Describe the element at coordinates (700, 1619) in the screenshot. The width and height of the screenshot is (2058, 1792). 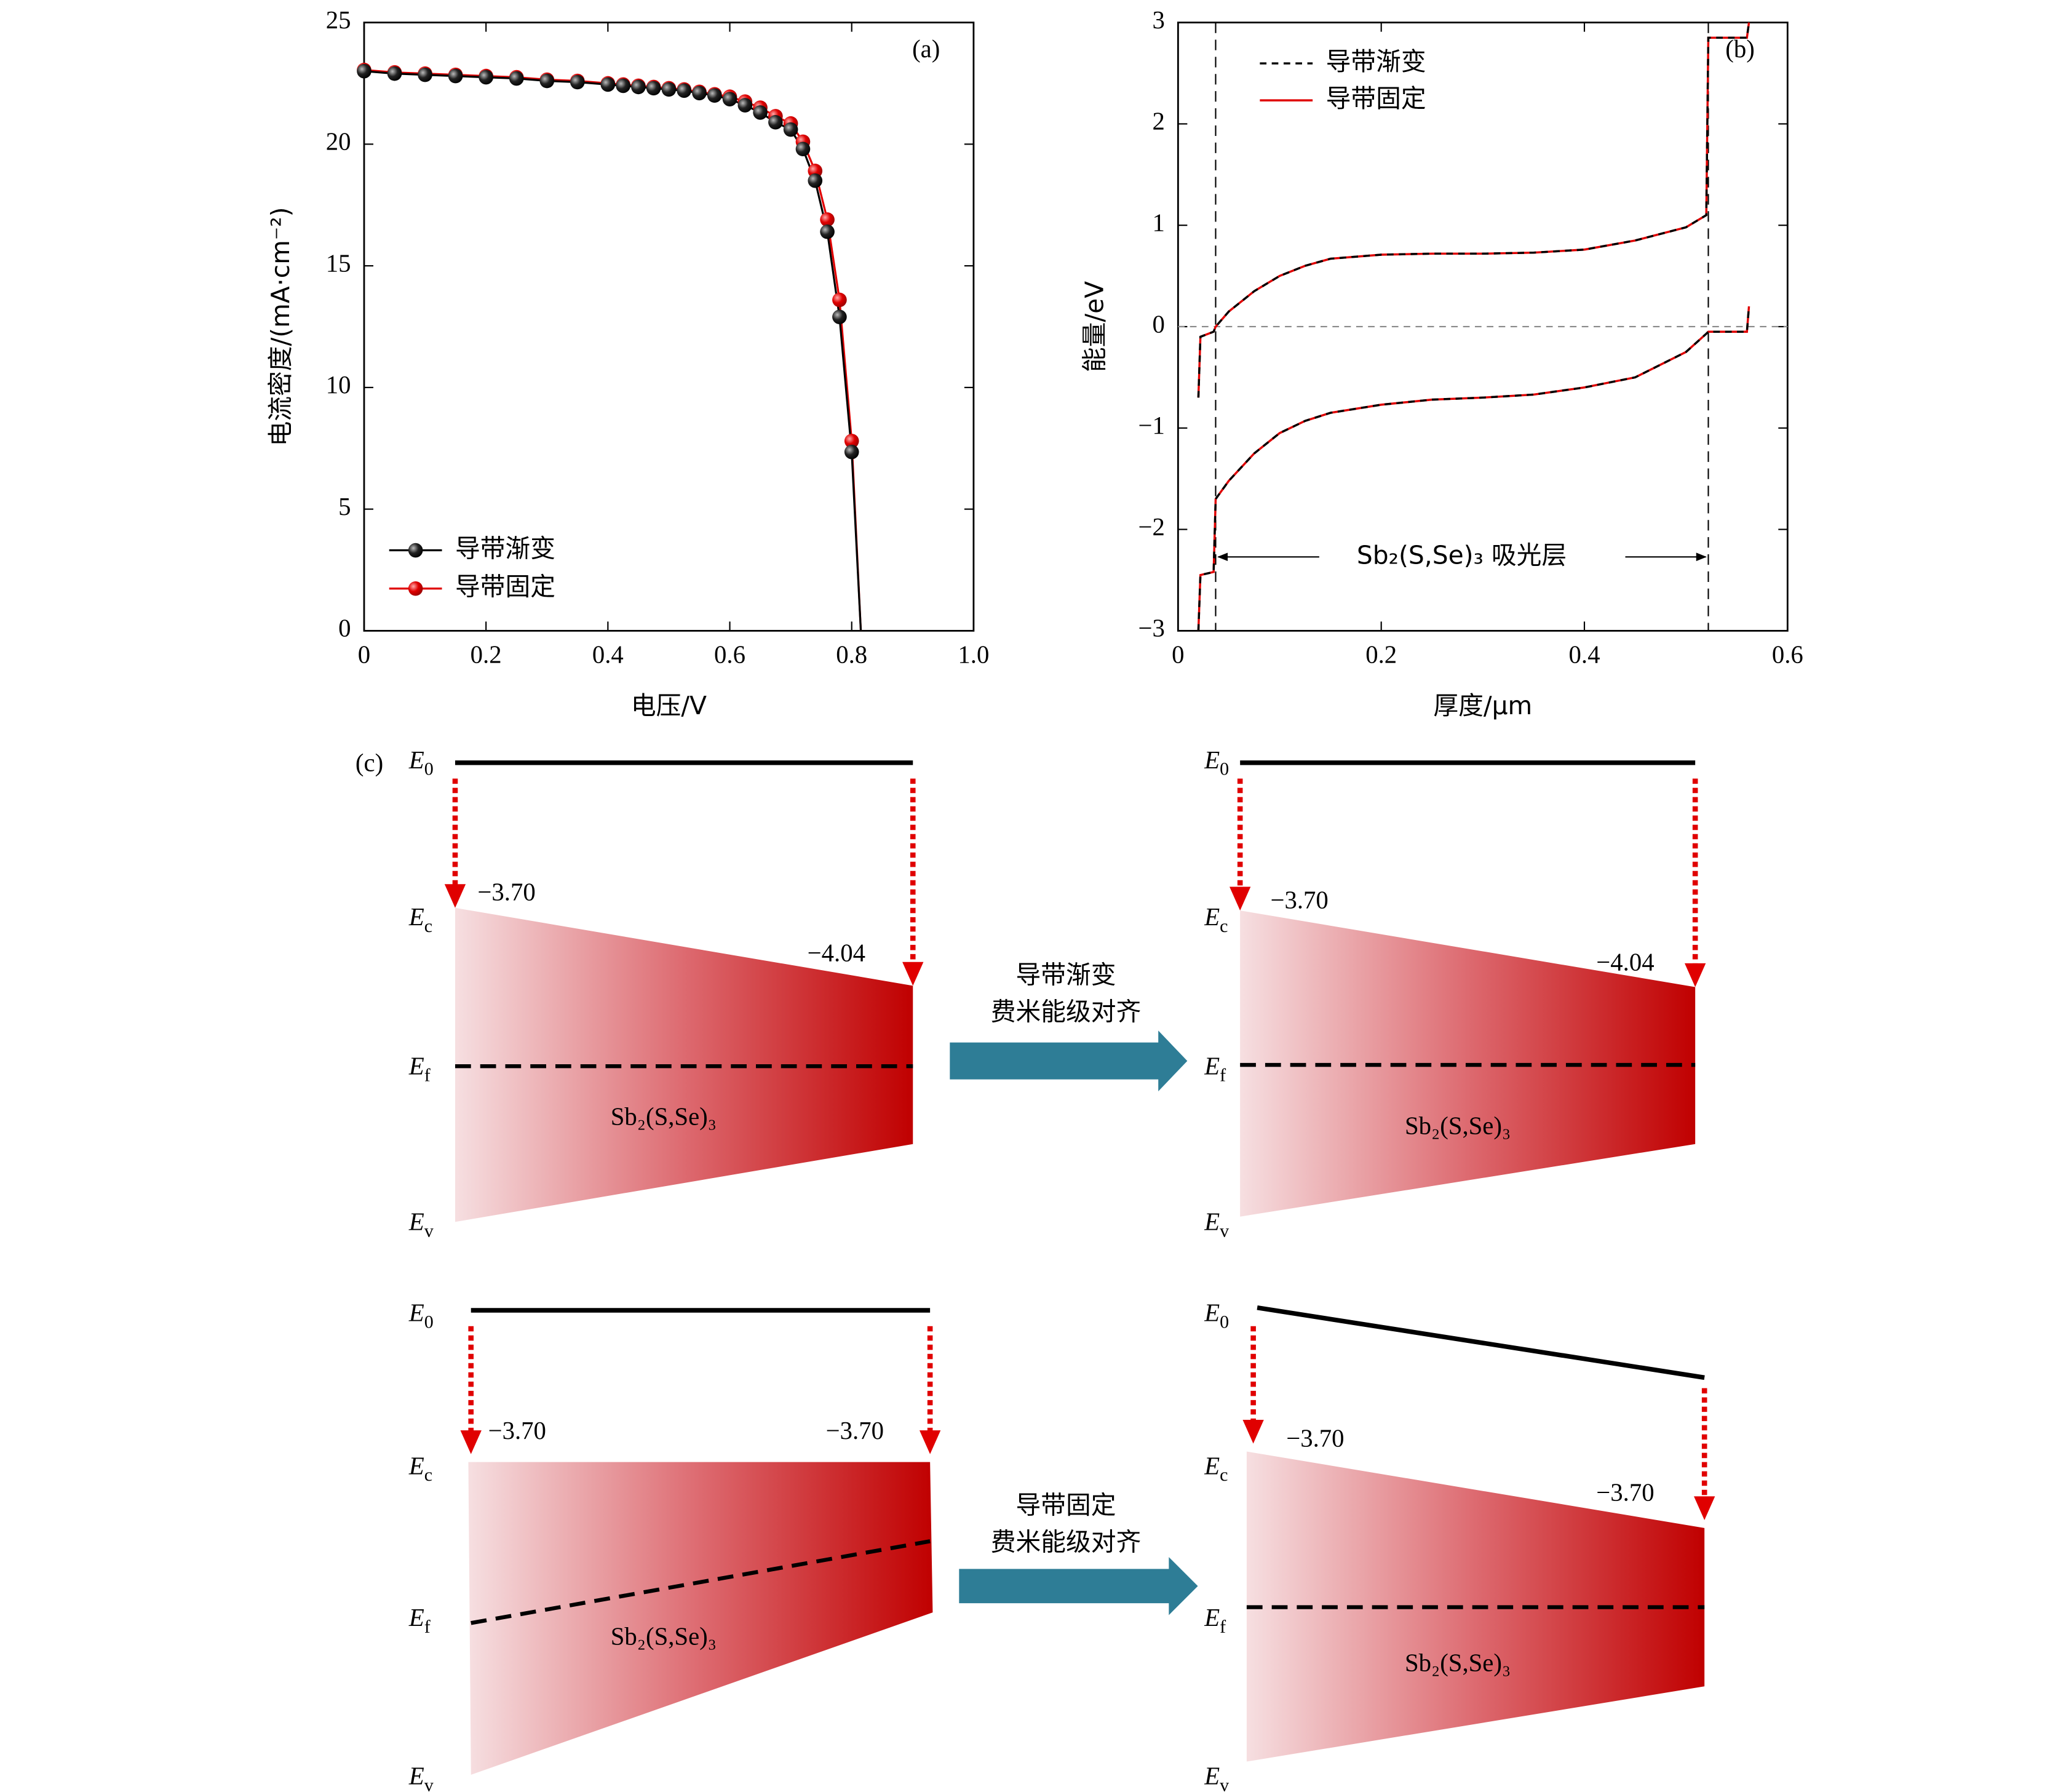
I see `absorber-layer` at that location.